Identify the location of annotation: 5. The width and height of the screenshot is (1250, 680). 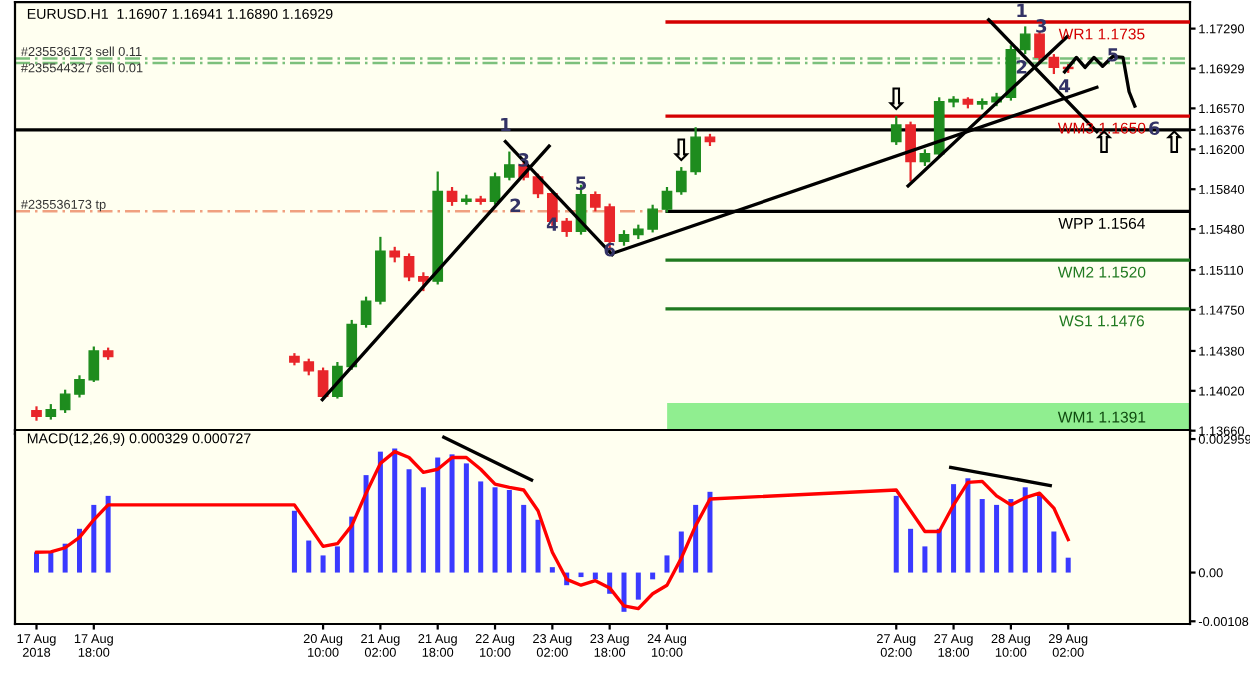
(581, 183).